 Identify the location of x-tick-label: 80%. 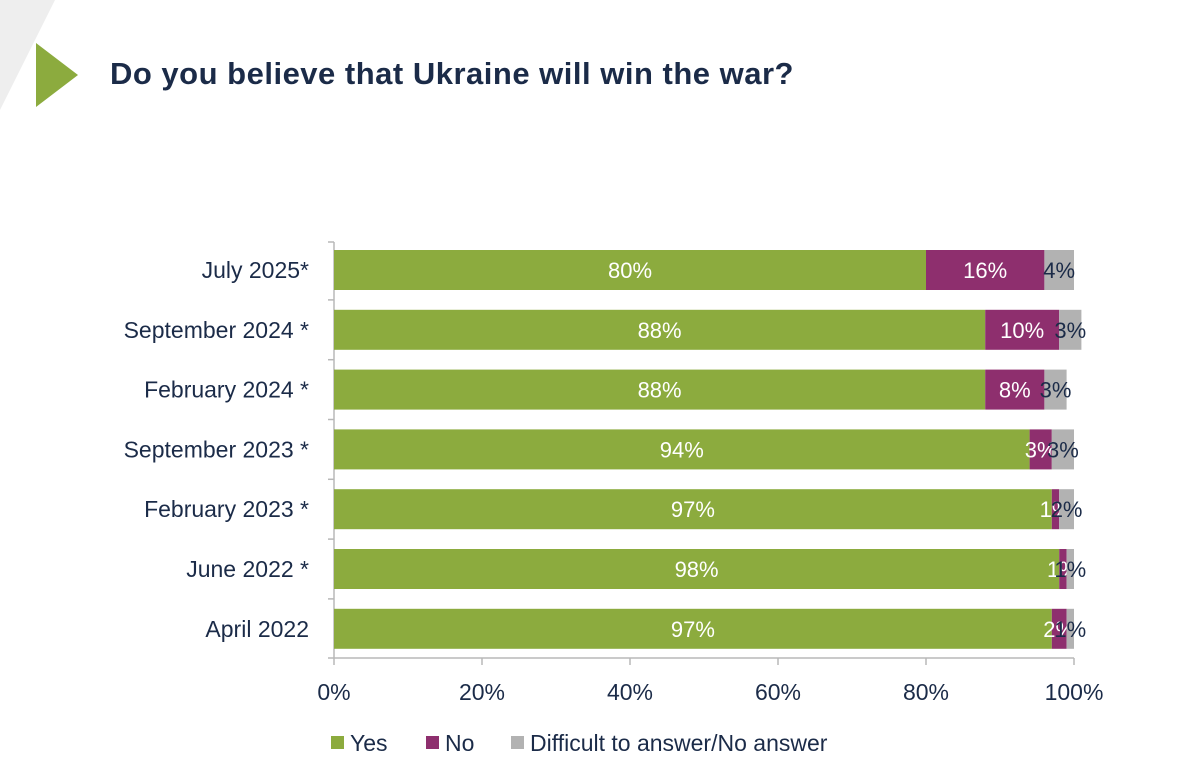
(926, 692).